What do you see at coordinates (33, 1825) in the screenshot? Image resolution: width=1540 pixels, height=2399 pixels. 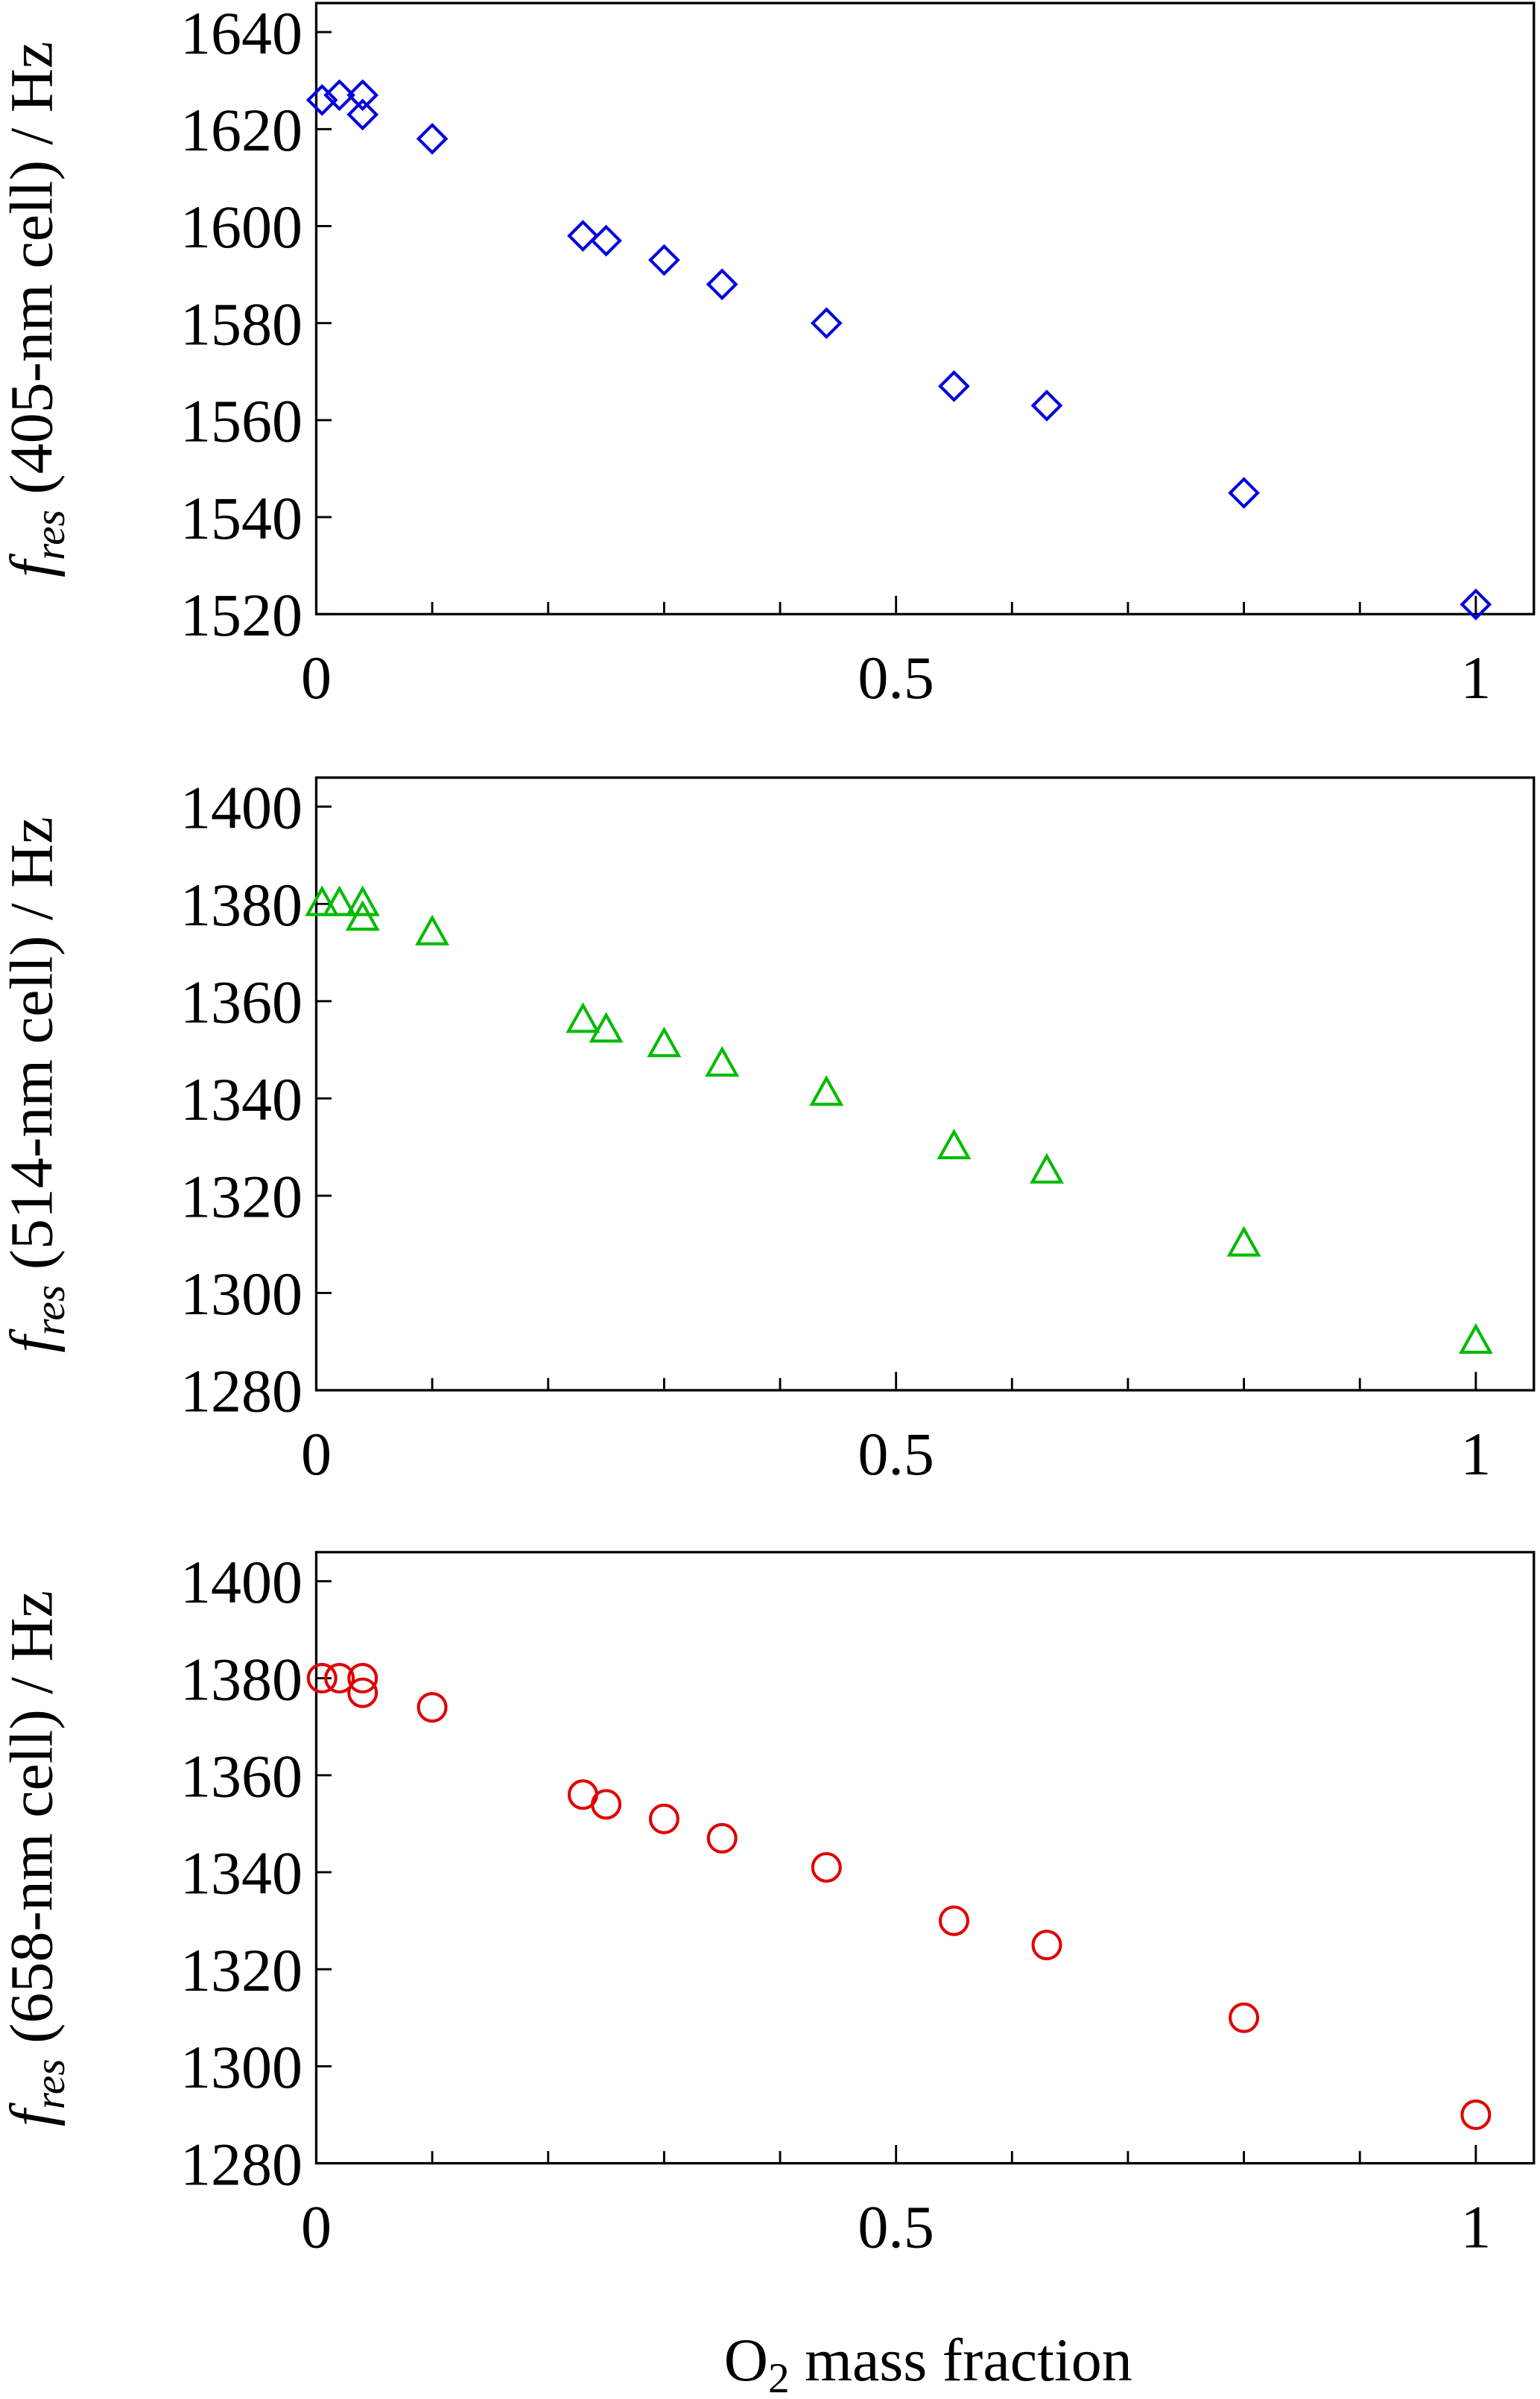 I see `y-label-text: (658-nm cell) / Hz` at bounding box center [33, 1825].